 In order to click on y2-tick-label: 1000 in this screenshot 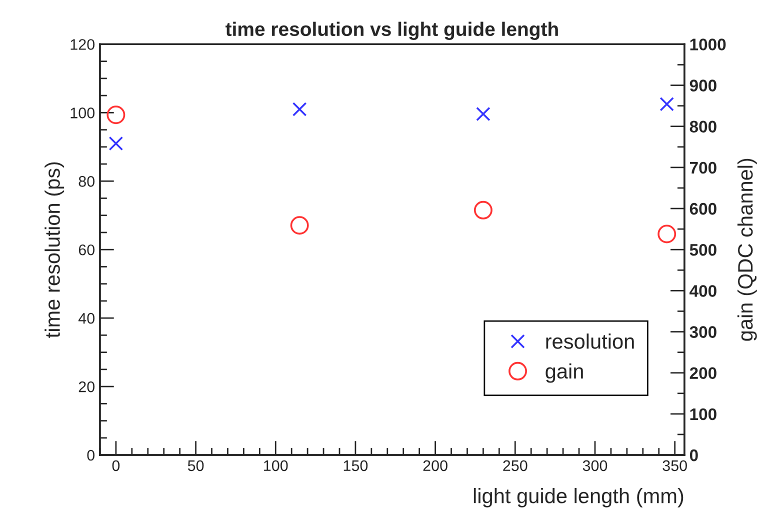, I will do `click(708, 44)`.